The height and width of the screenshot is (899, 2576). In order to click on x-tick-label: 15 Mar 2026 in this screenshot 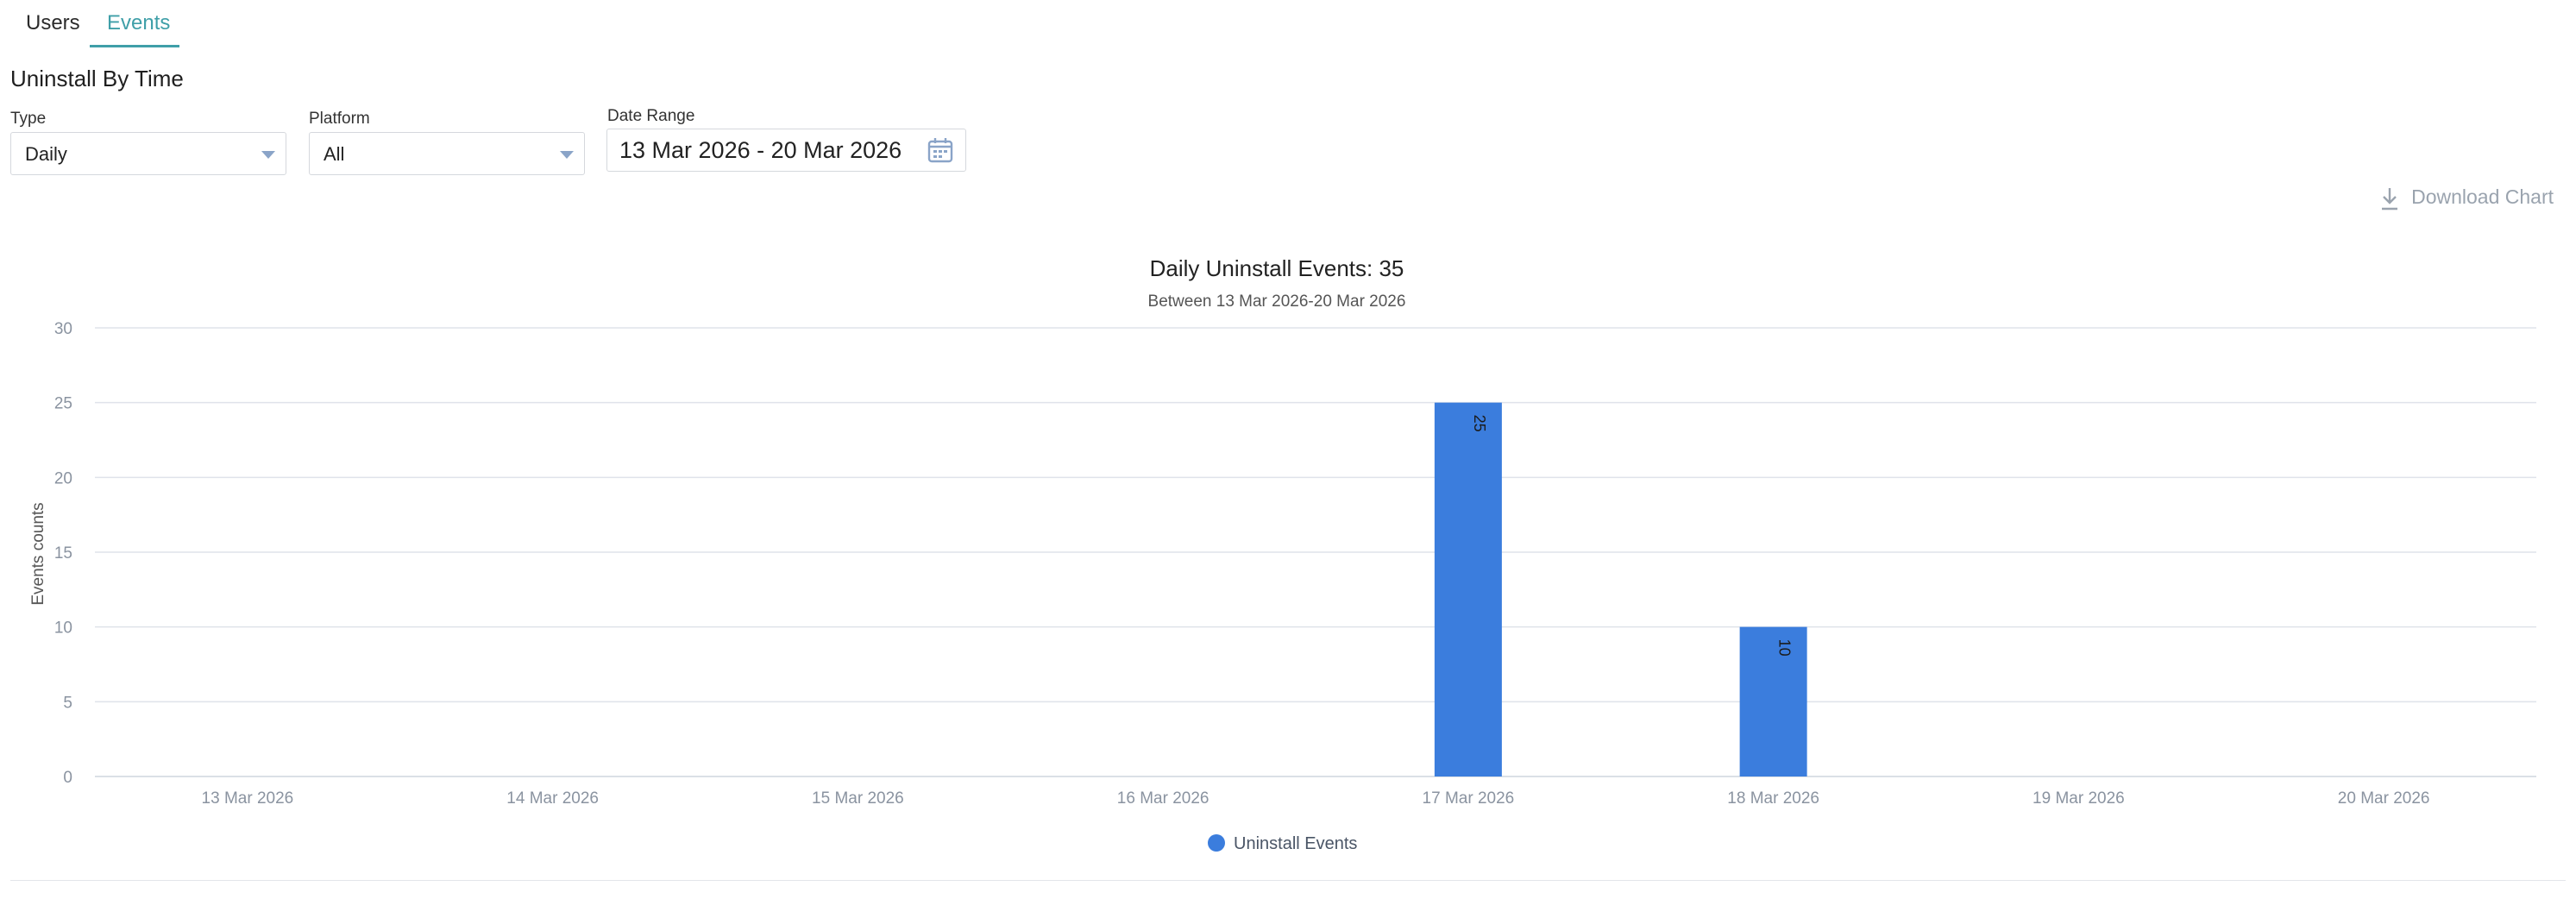, I will do `click(858, 798)`.